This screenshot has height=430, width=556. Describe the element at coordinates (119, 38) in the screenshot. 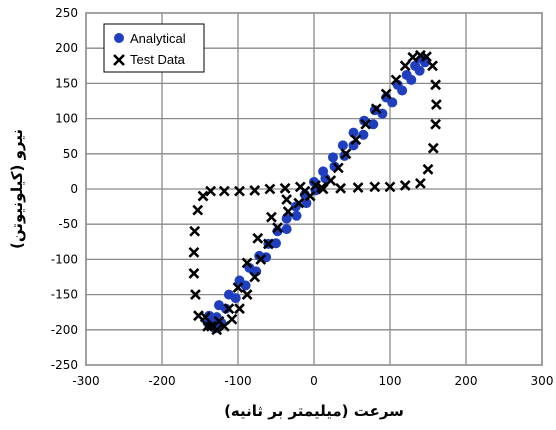

I see `legend-analytical-marker` at that location.